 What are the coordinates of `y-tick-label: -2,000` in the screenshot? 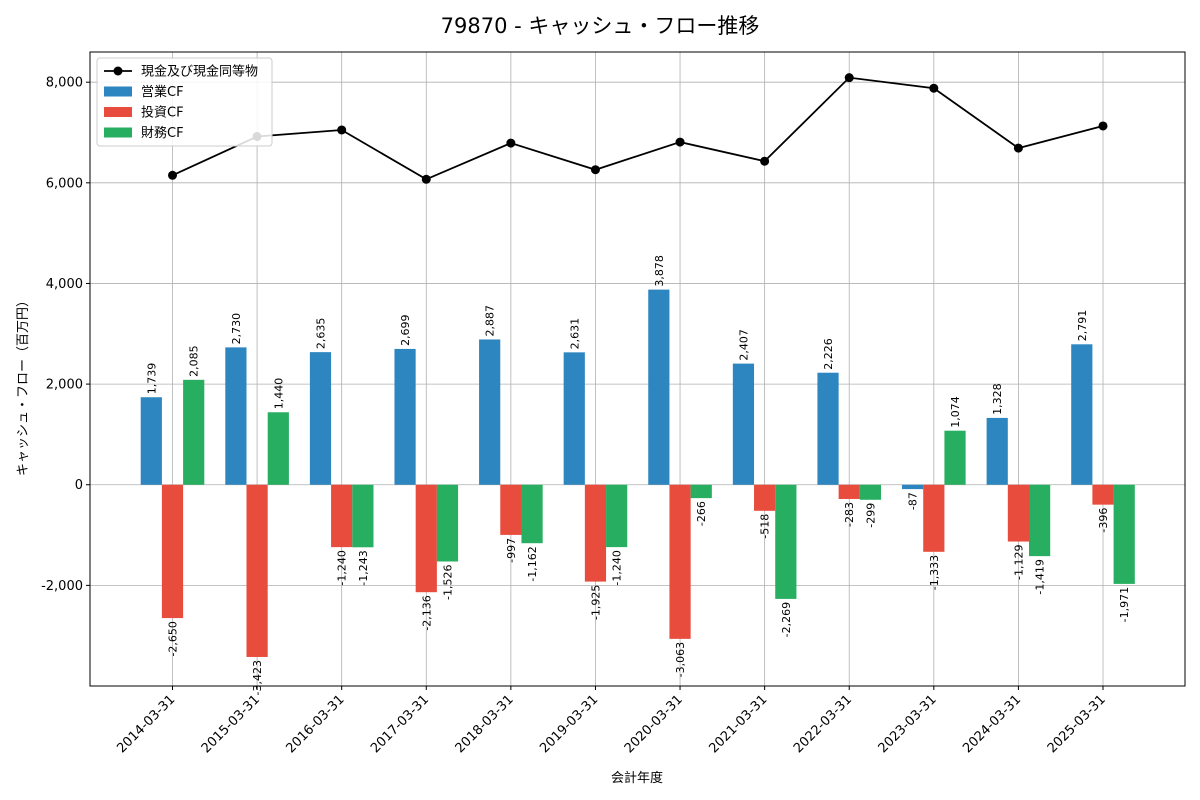 It's located at (62, 586).